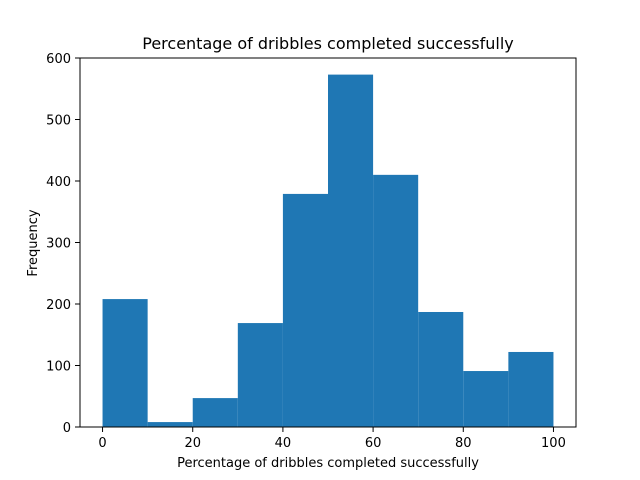  Describe the element at coordinates (373, 443) in the screenshot. I see `x-tick-label: 60` at that location.